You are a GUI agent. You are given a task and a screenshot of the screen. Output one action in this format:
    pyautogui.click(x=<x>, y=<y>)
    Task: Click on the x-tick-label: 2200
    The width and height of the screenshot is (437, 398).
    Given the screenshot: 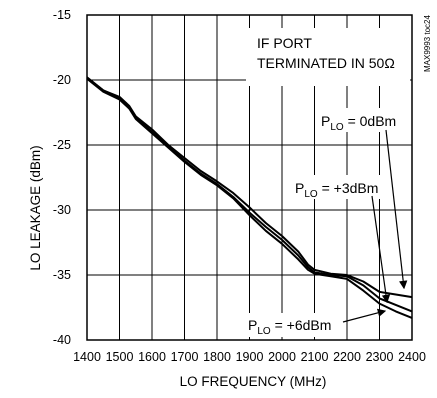 What is the action you would take?
    pyautogui.click(x=347, y=357)
    